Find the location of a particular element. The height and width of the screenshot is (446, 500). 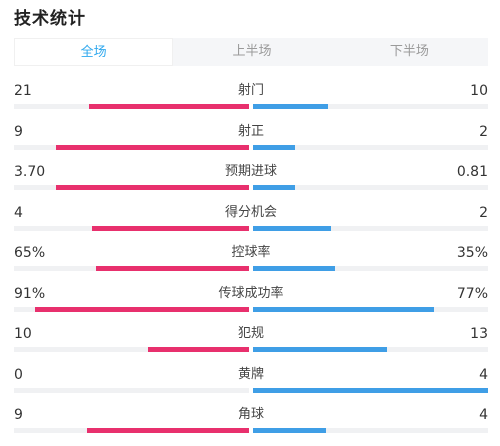

home-value: 3.70 is located at coordinates (30, 172).